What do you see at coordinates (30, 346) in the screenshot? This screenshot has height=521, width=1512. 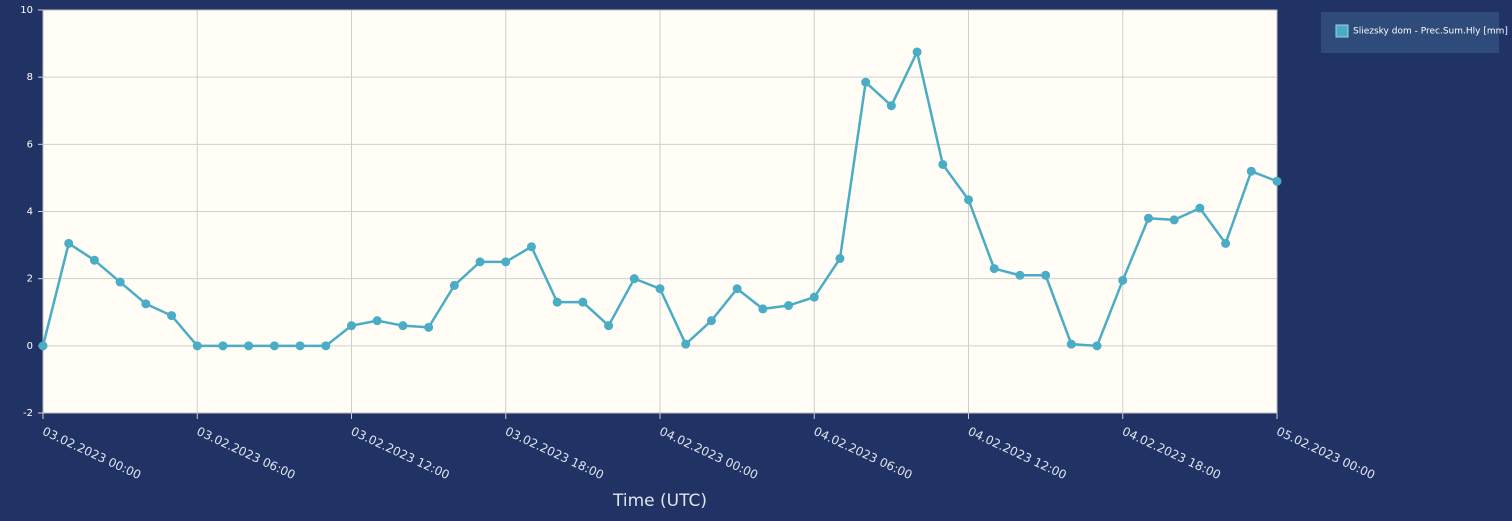 I see `y-tick-label: 0` at bounding box center [30, 346].